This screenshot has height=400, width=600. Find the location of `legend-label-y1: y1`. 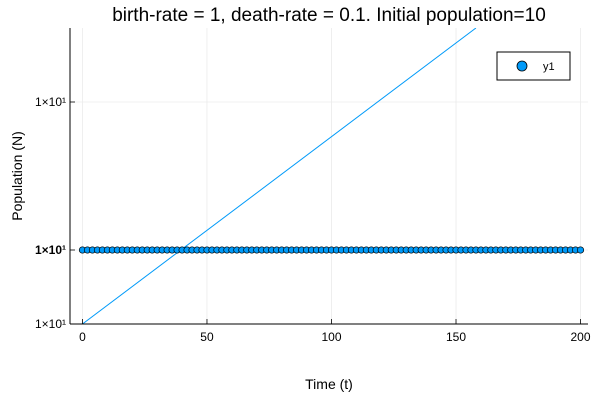

legend-label-y1: y1 is located at coordinates (549, 67).